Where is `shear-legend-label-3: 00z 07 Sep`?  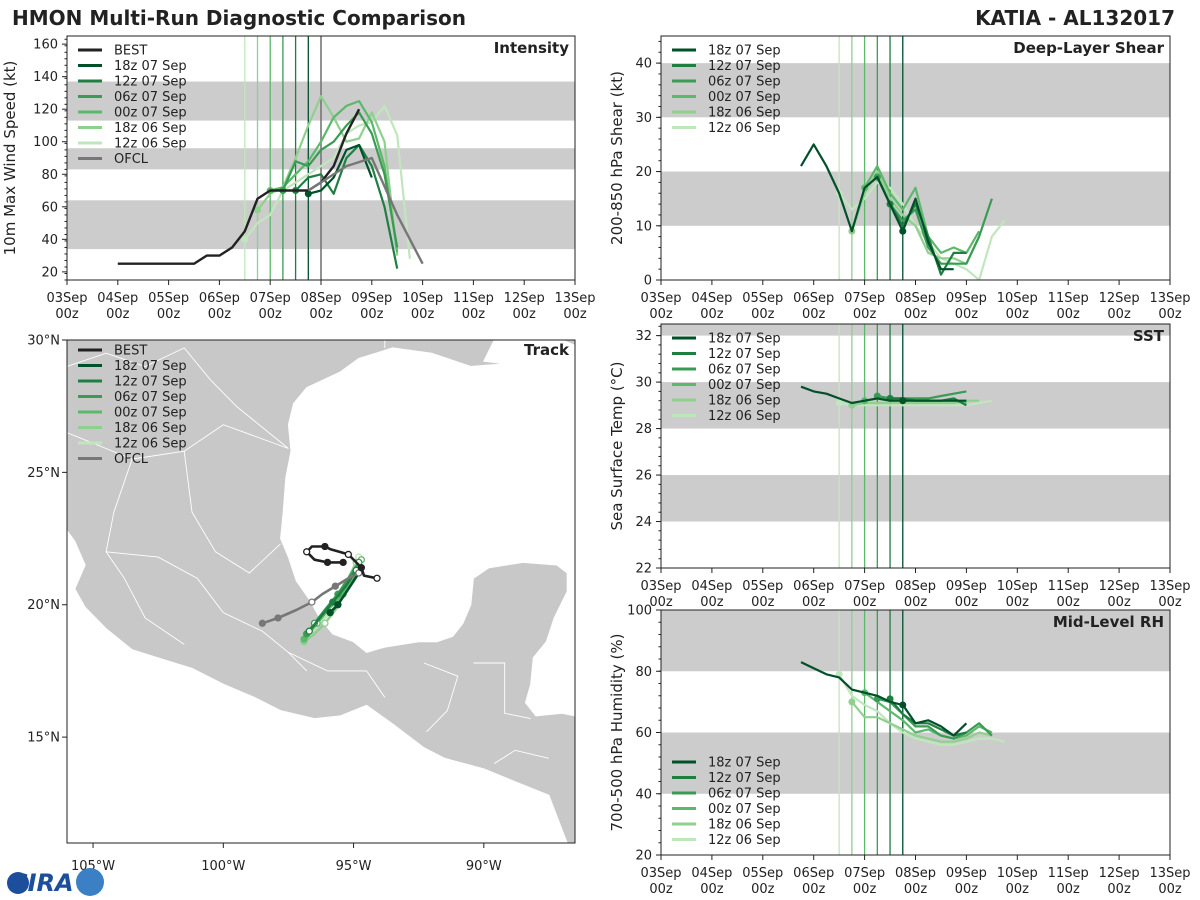
shear-legend-label-3: 00z 07 Sep is located at coordinates (744, 97).